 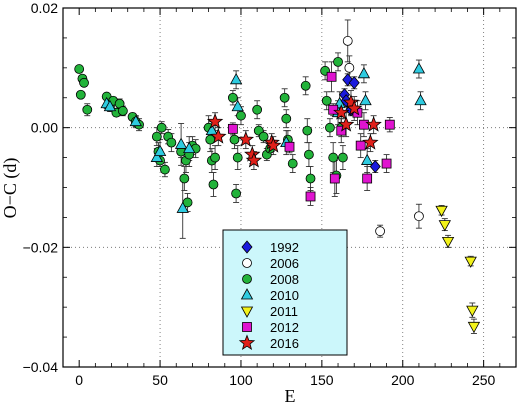 What do you see at coordinates (322, 380) in the screenshot?
I see `x-tick-label: 150` at bounding box center [322, 380].